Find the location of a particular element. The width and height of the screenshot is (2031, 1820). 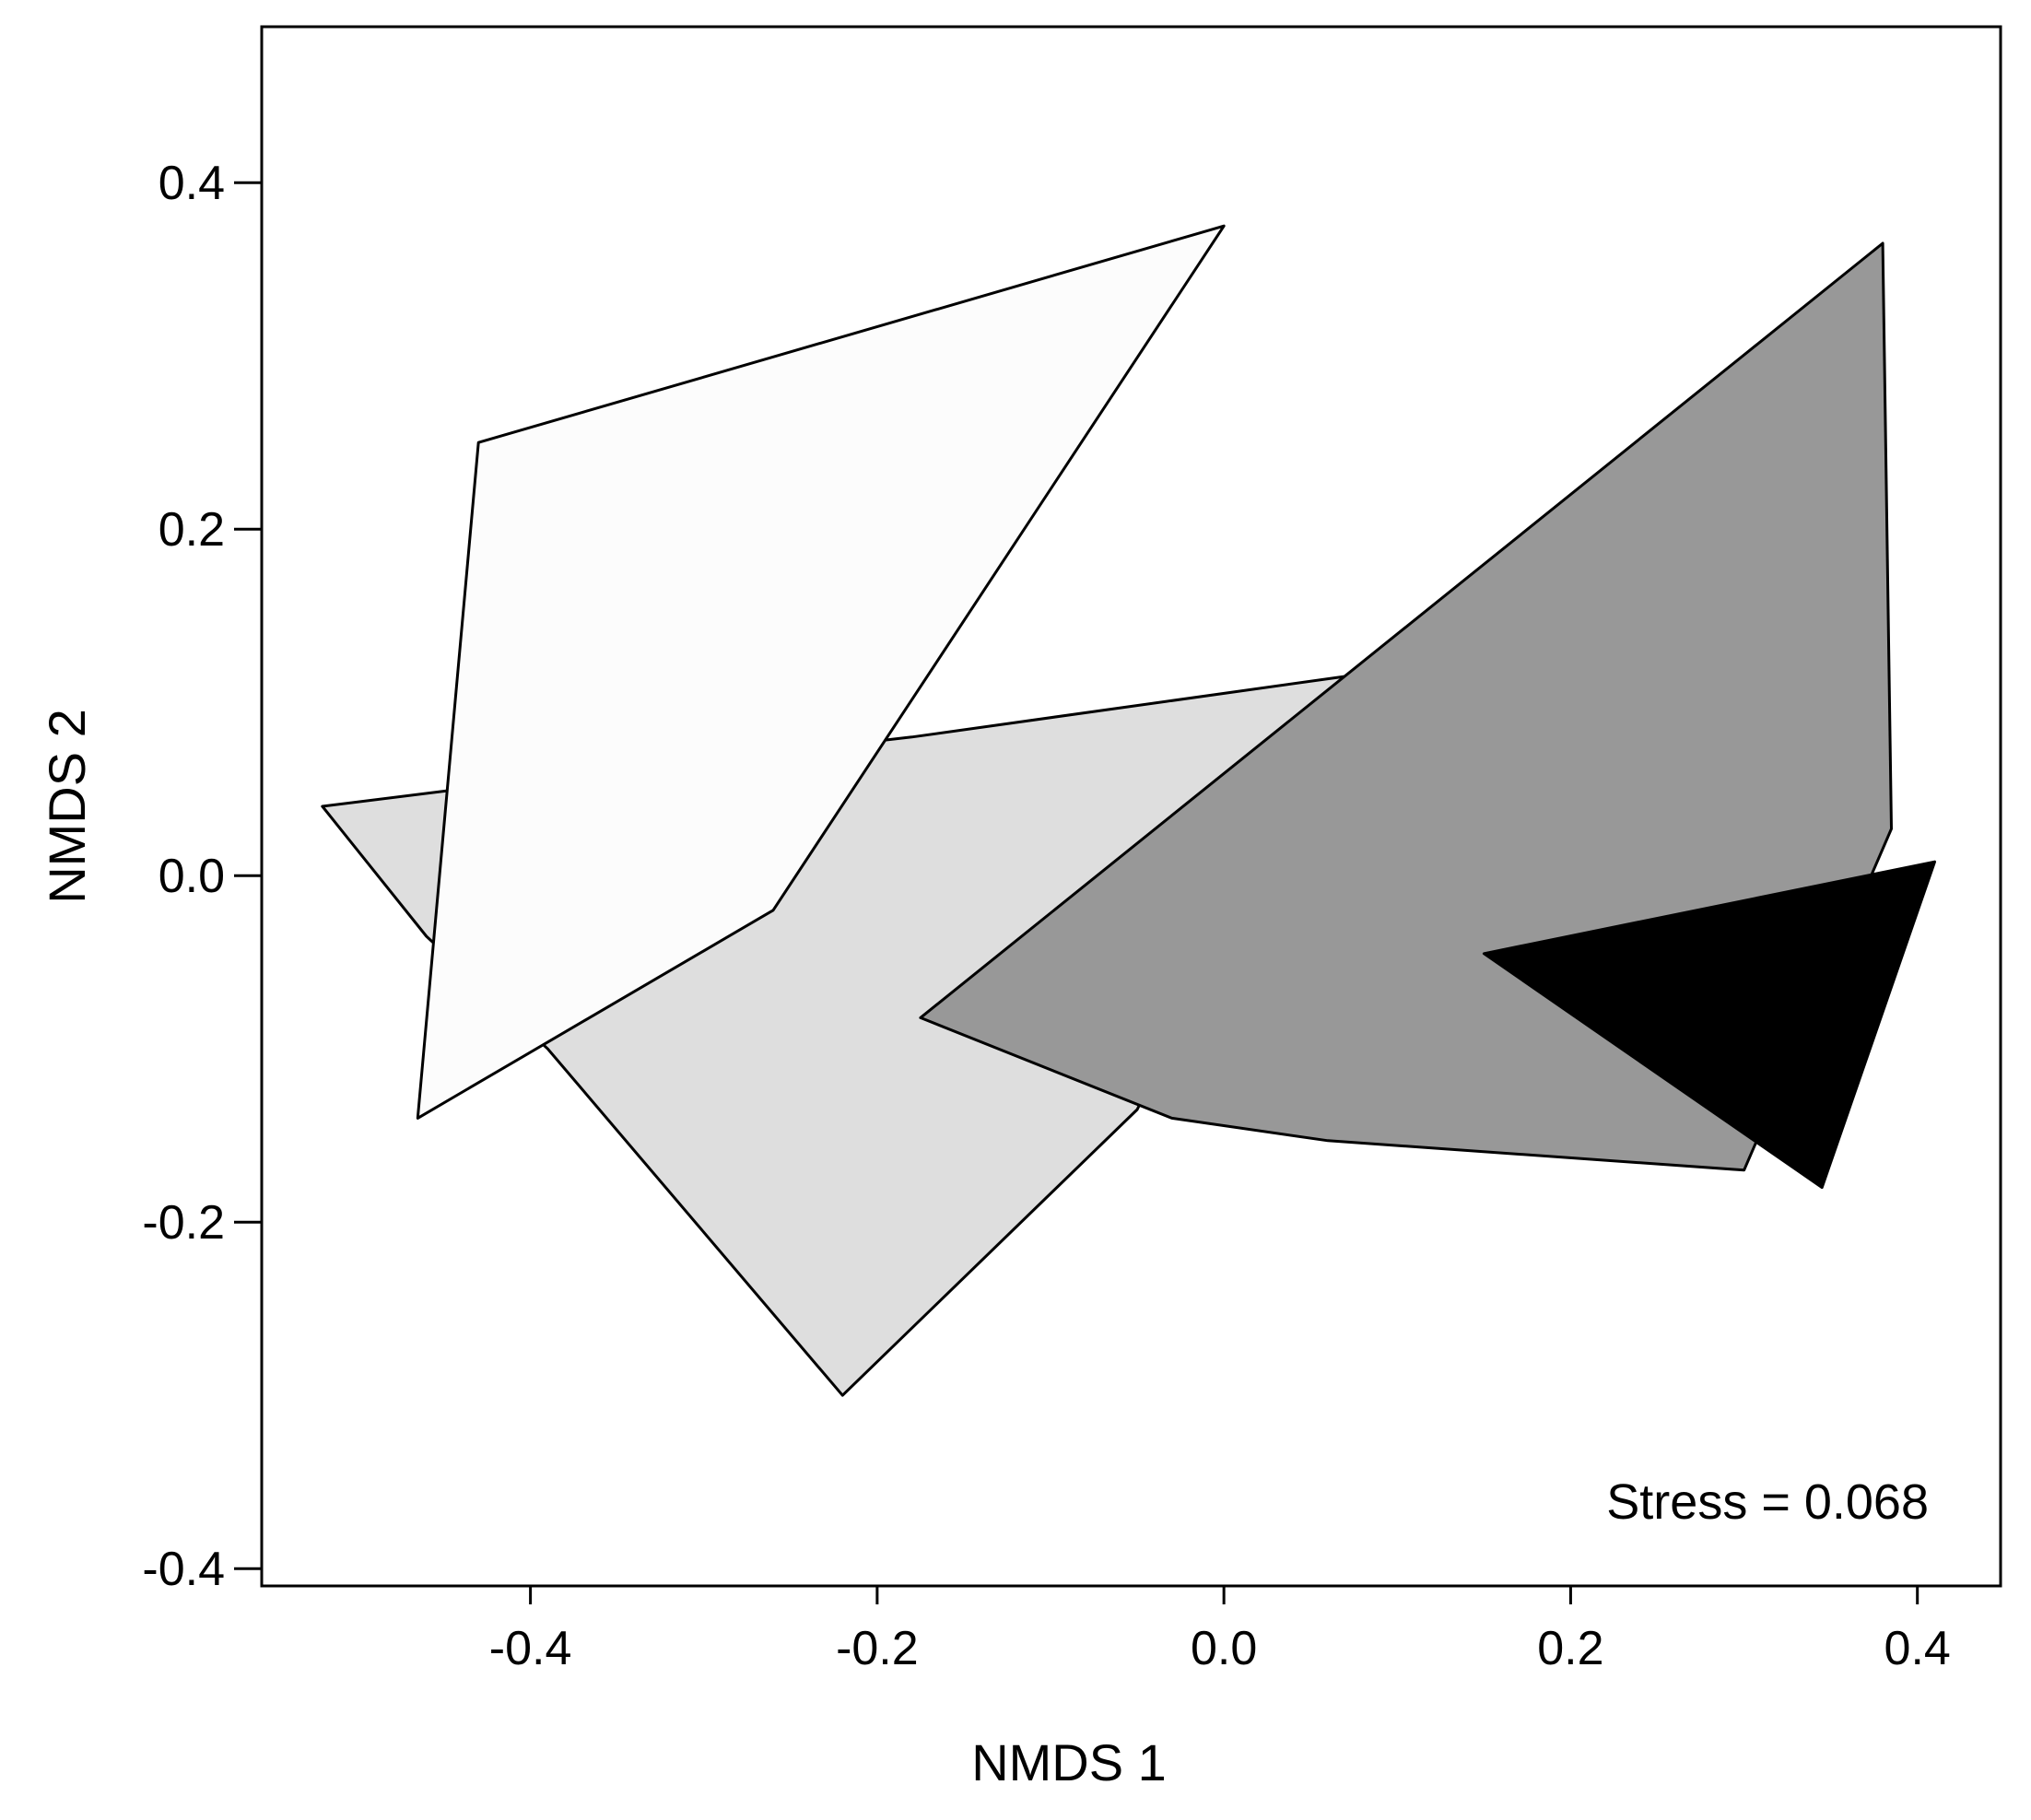

x-axis: -0.4 -0.2 0.0 0.2 0.4 is located at coordinates (1220, 1630).